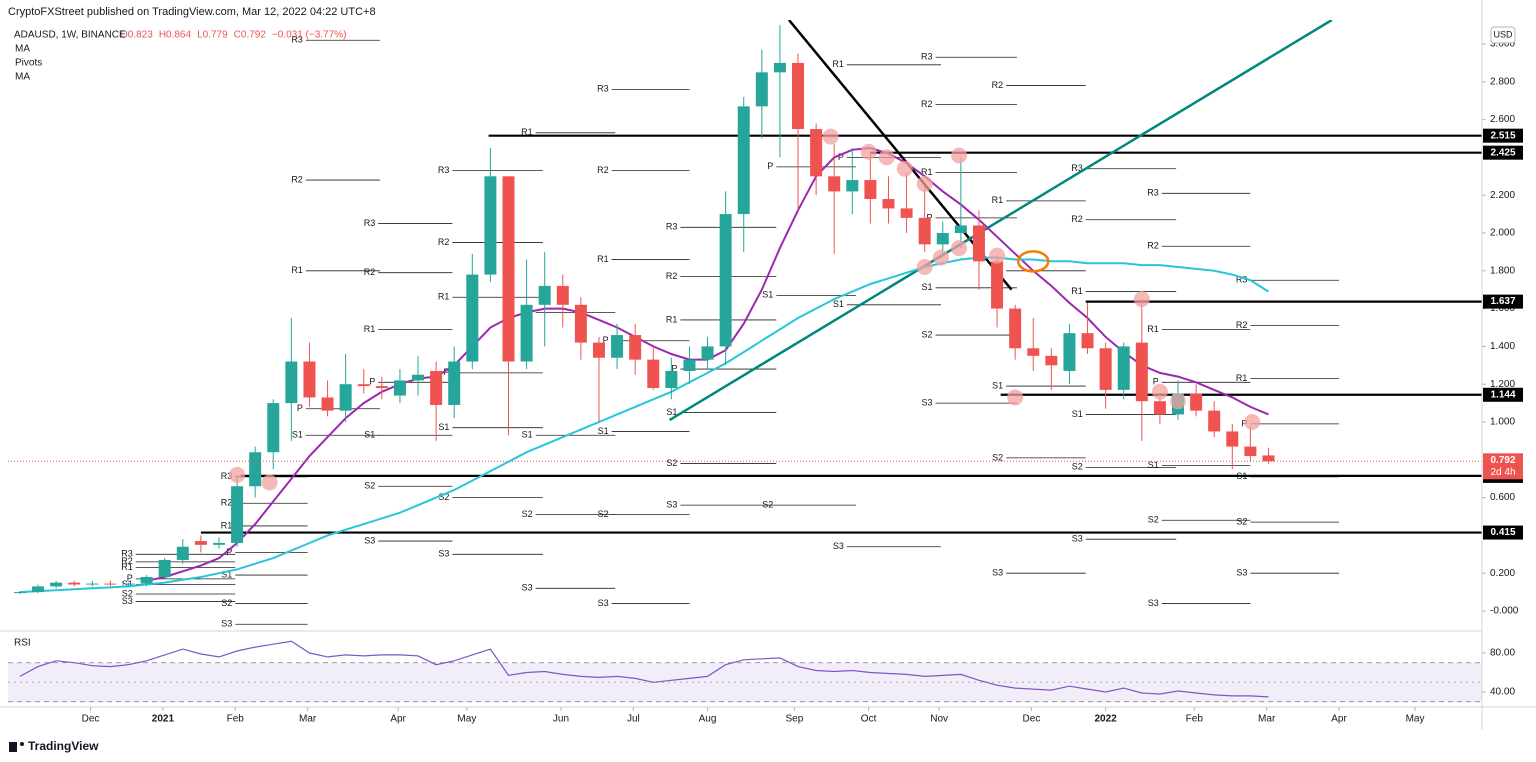 This screenshot has height=762, width=1536. I want to click on level-label: 2.515, so click(1502, 135).